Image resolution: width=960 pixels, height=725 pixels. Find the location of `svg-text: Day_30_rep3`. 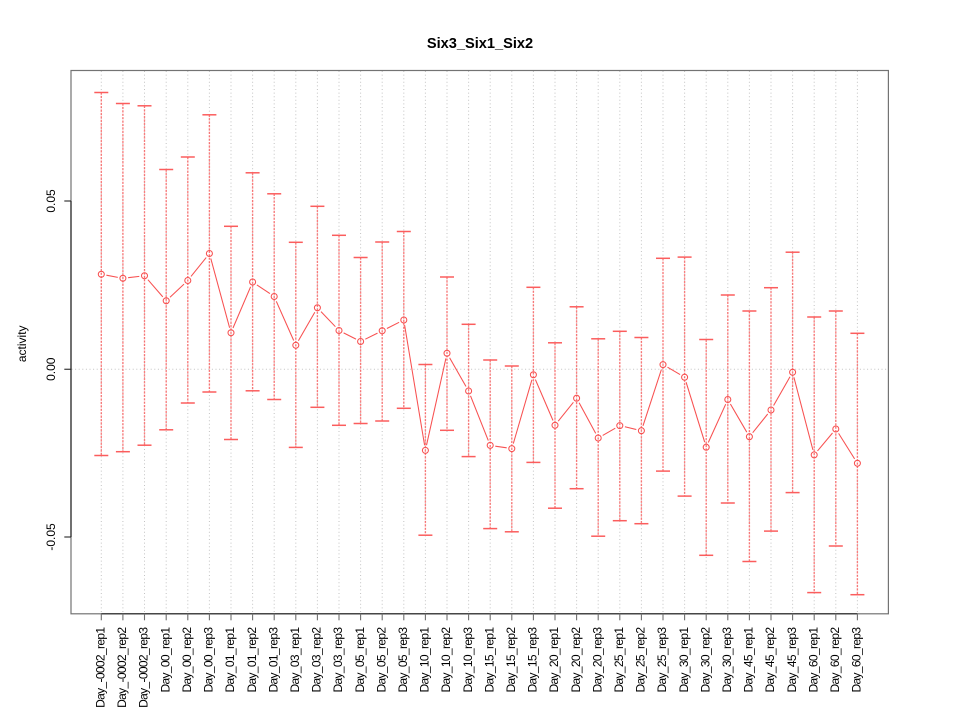

svg-text: Day_30_rep3 is located at coordinates (727, 660).